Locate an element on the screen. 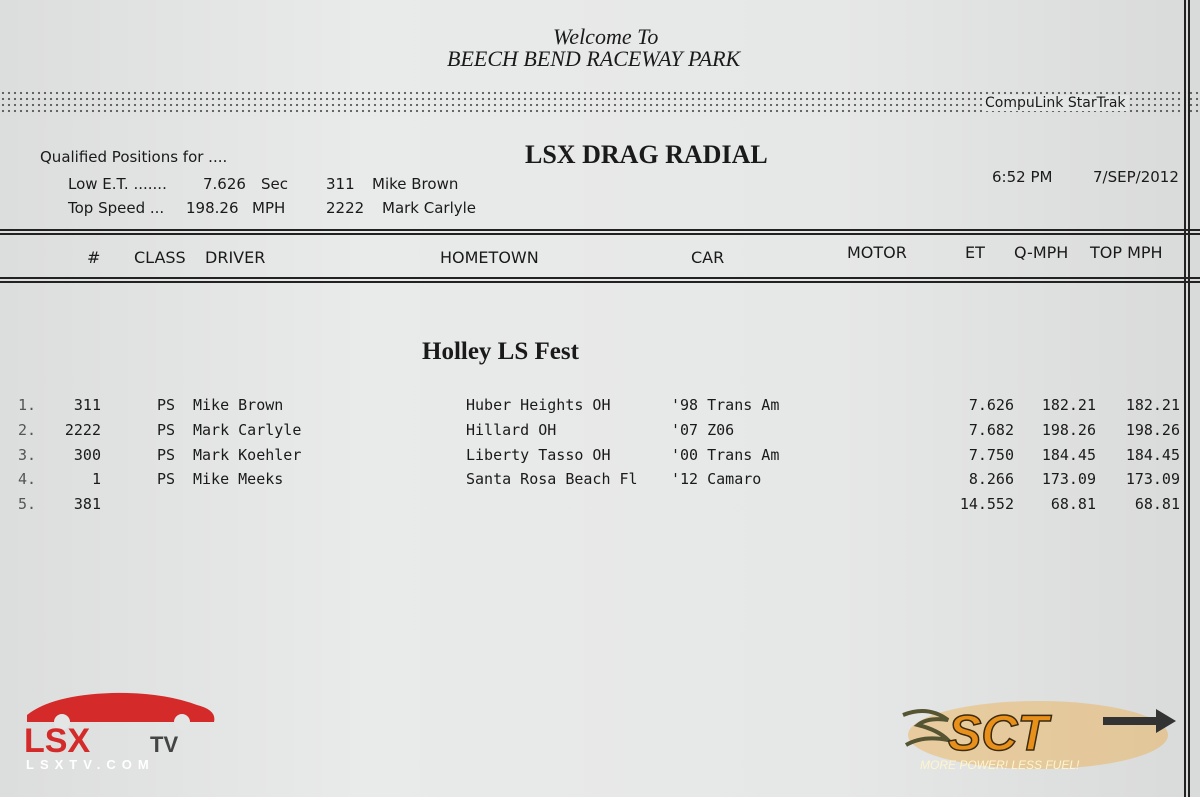 This screenshot has height=797, width=1200. top-speed-num: 2222 is located at coordinates (345, 208).